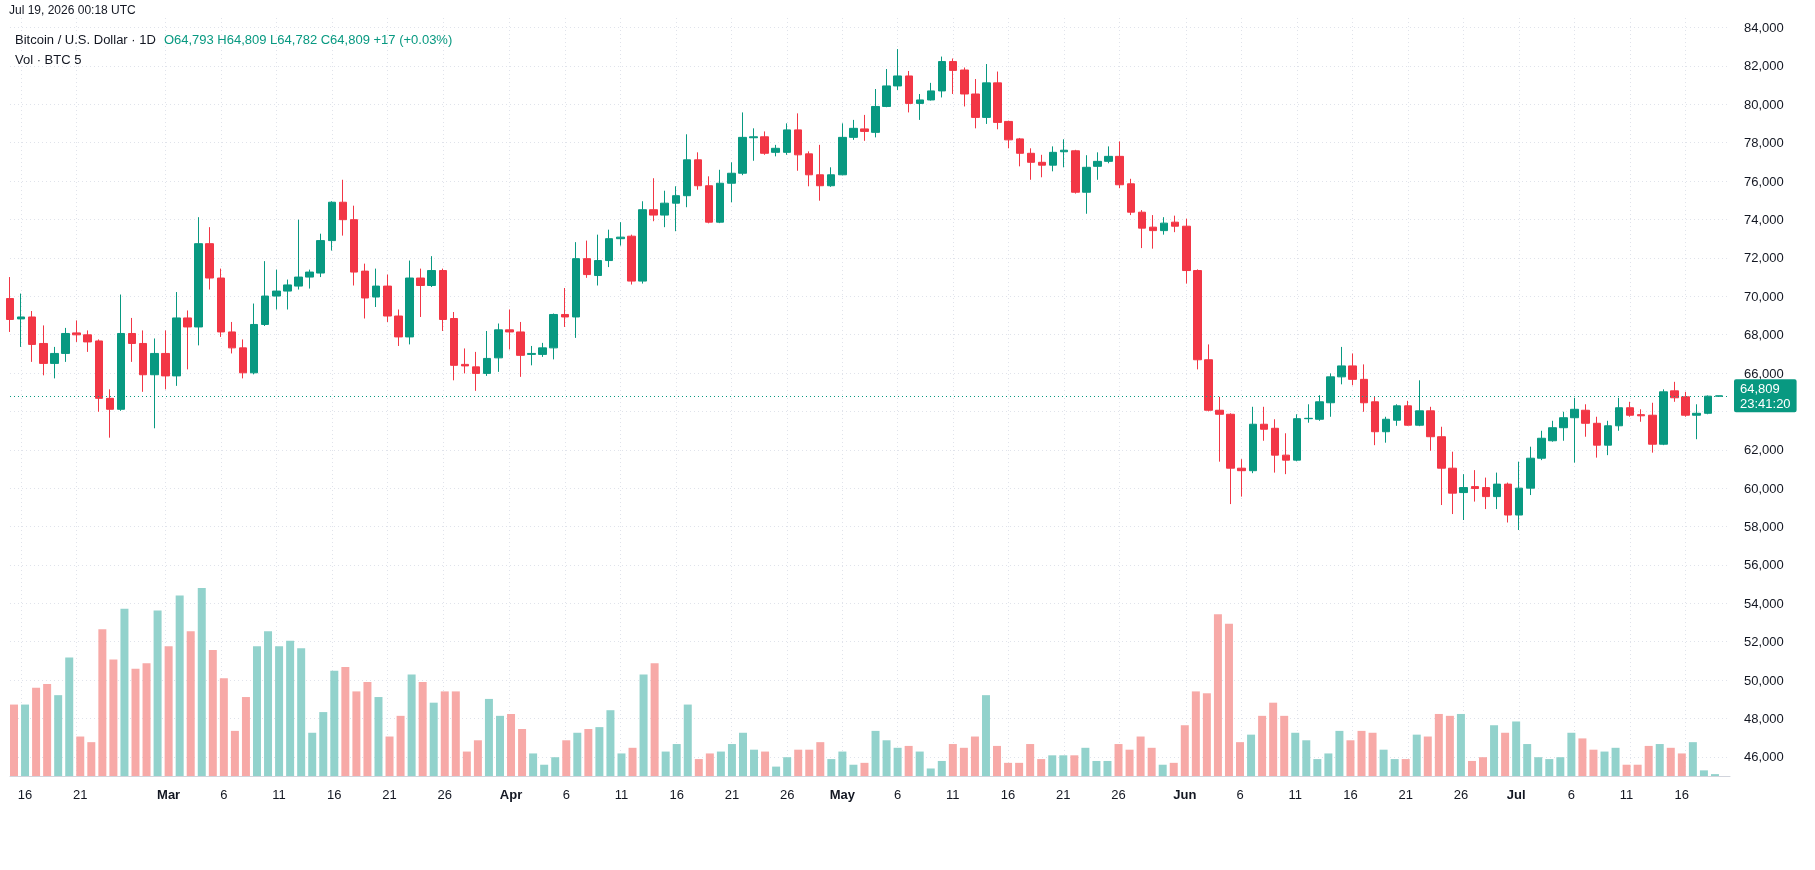 The width and height of the screenshot is (1815, 870). Describe the element at coordinates (1764, 219) in the screenshot. I see `y-tick-label: 74,000` at that location.